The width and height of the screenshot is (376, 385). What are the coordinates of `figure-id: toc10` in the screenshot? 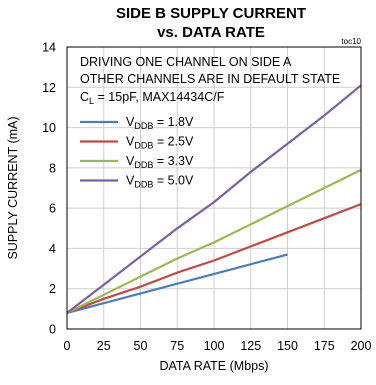 It's located at (351, 41).